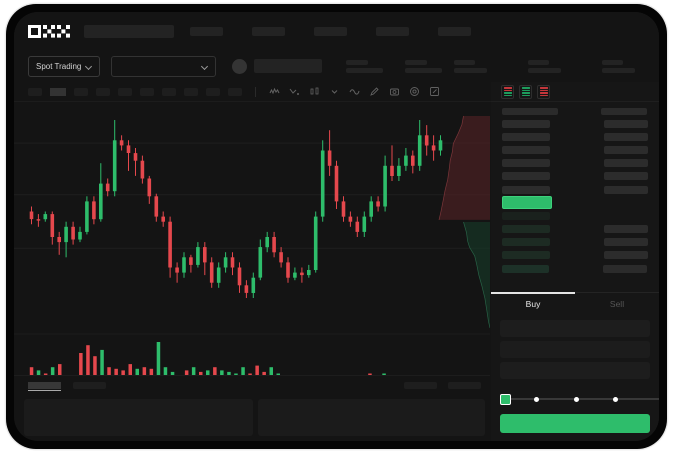  I want to click on okx-logo, so click(49, 31).